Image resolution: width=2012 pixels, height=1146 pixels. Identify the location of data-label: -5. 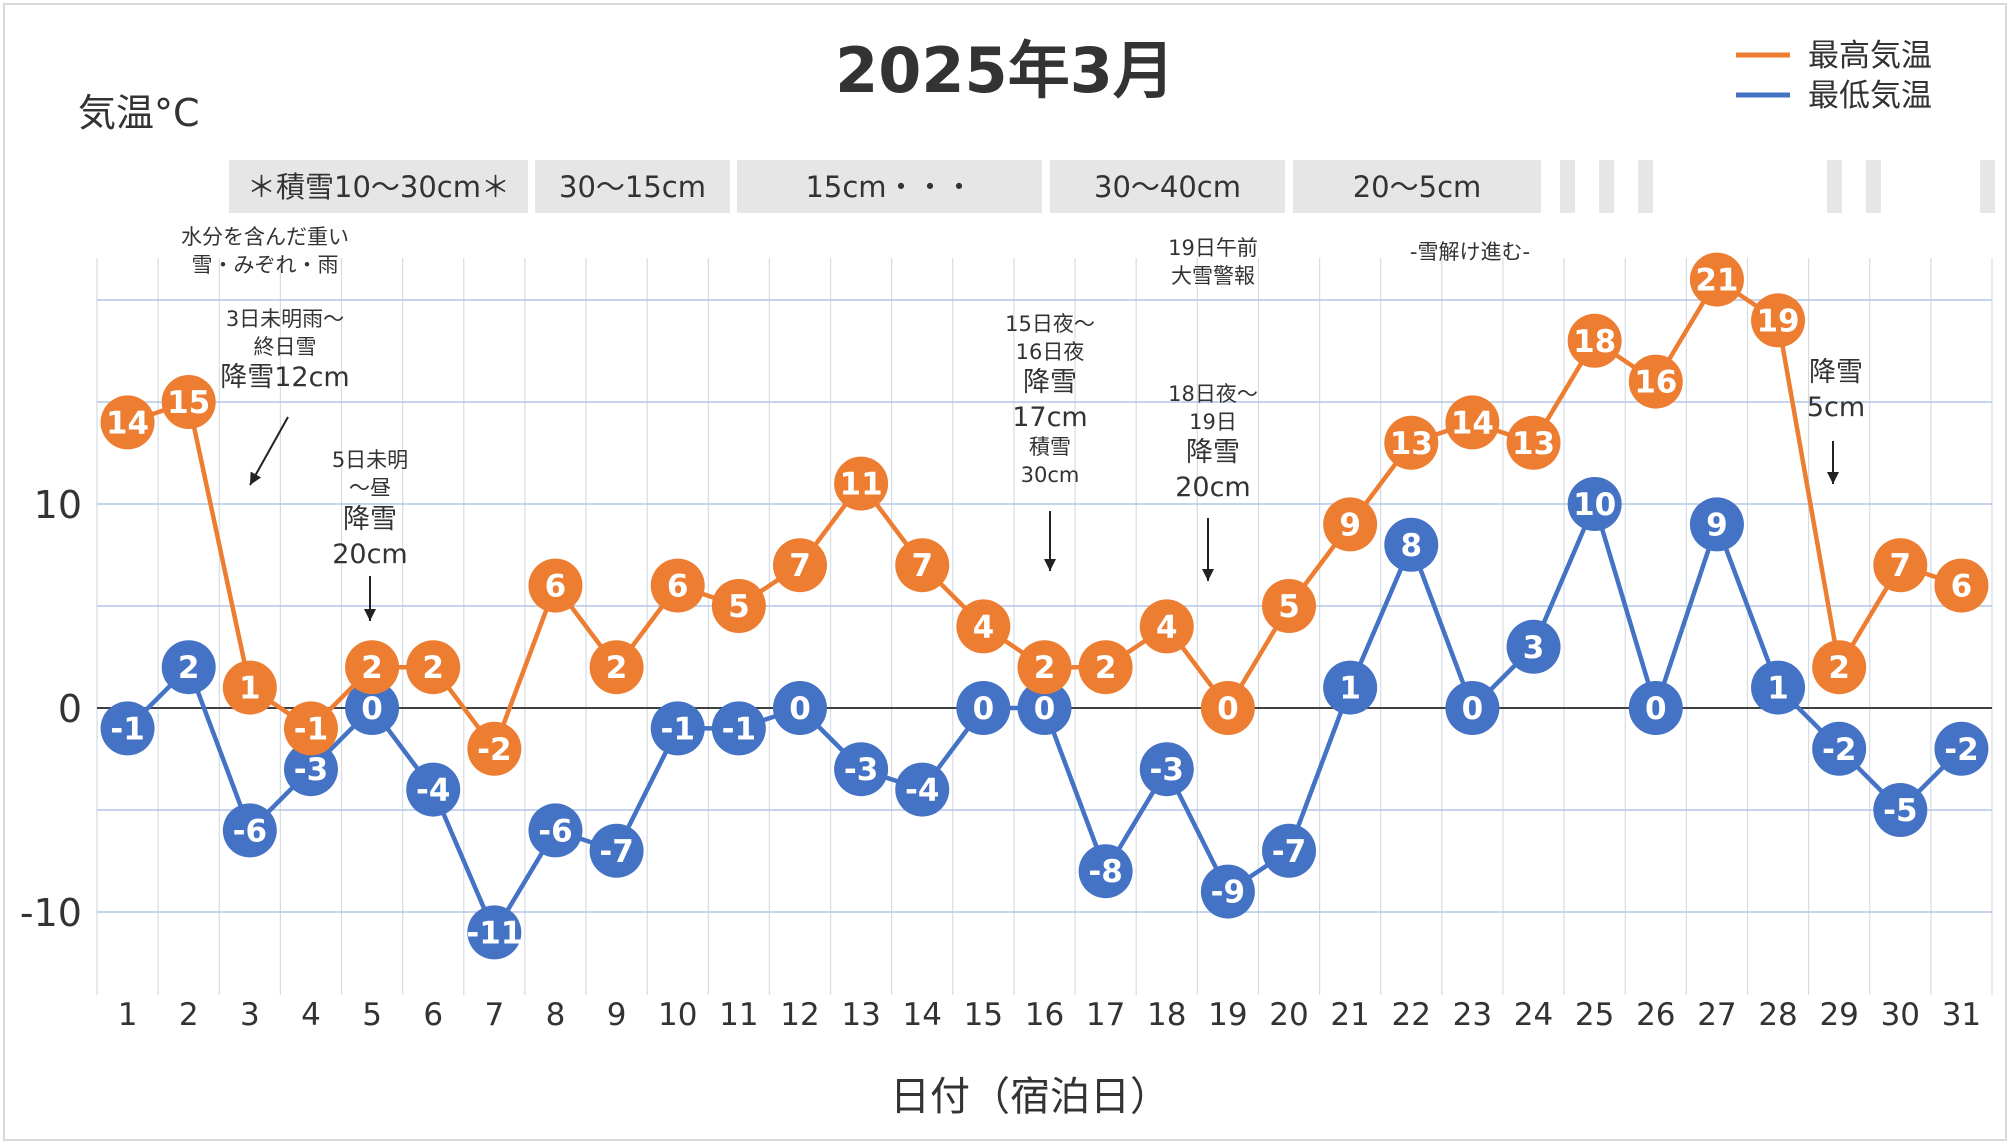
(1900, 811).